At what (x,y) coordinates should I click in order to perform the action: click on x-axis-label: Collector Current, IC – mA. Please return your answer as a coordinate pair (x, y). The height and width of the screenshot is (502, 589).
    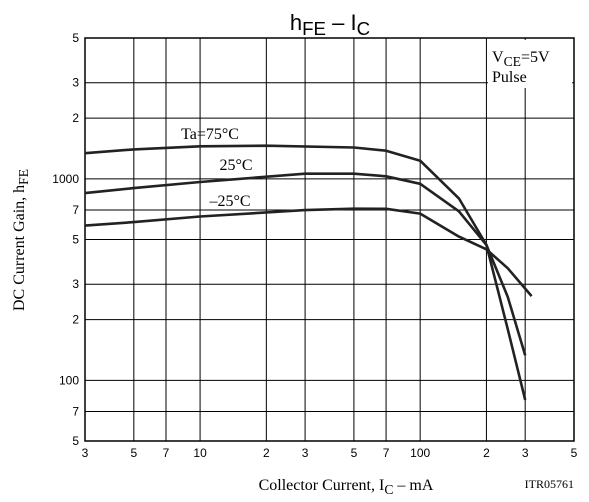
    Looking at the image, I should click on (346, 487).